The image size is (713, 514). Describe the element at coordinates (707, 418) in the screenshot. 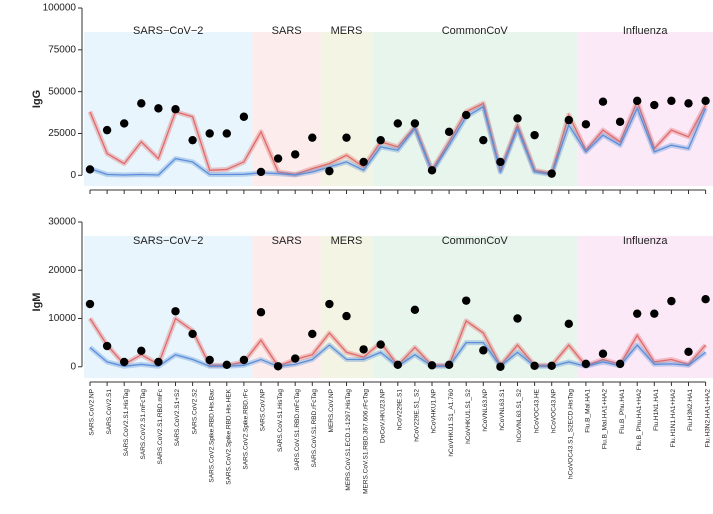

I see `x-tick-label: Flu.H3N2.HA1+HA2` at that location.